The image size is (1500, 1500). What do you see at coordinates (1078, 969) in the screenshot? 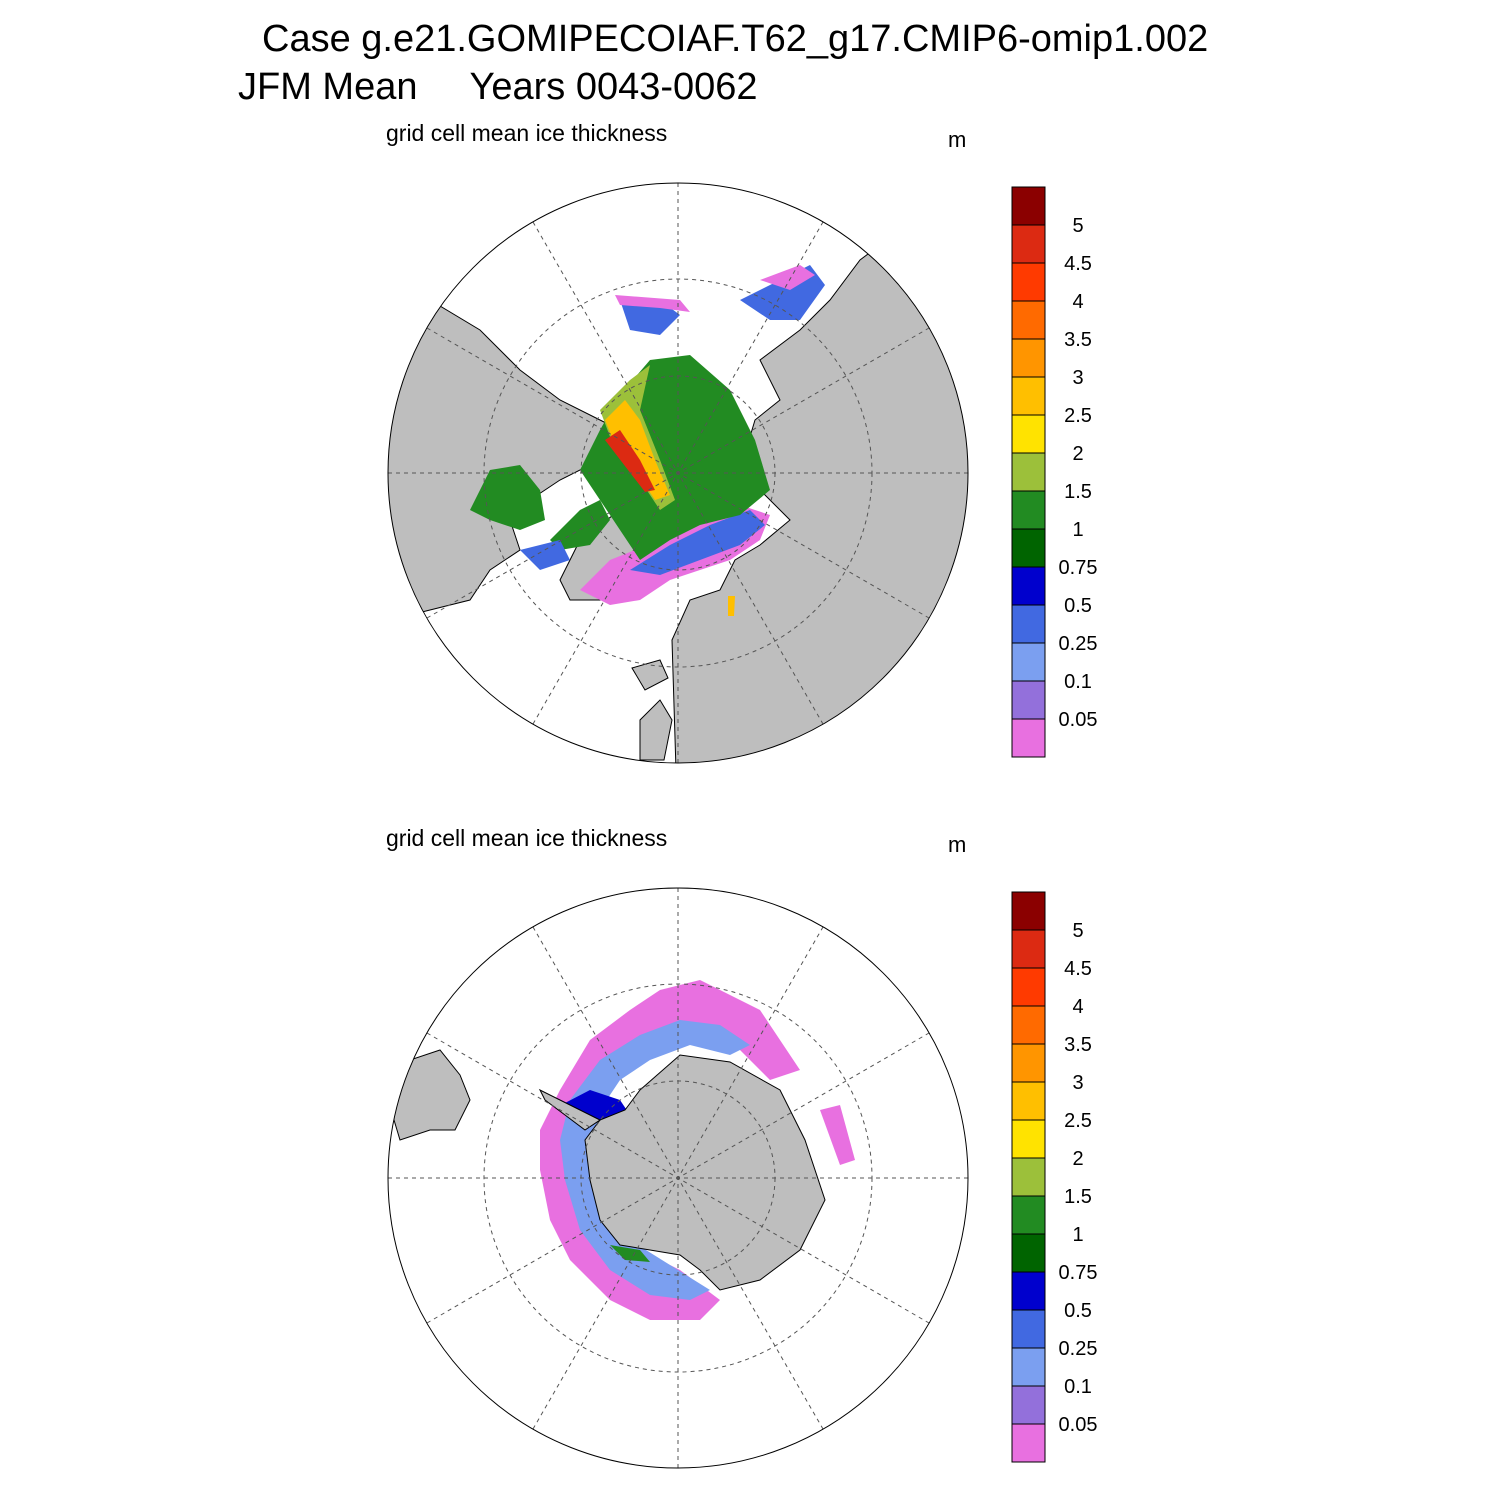
I see `south-colorbar-level-label: 4.5` at bounding box center [1078, 969].